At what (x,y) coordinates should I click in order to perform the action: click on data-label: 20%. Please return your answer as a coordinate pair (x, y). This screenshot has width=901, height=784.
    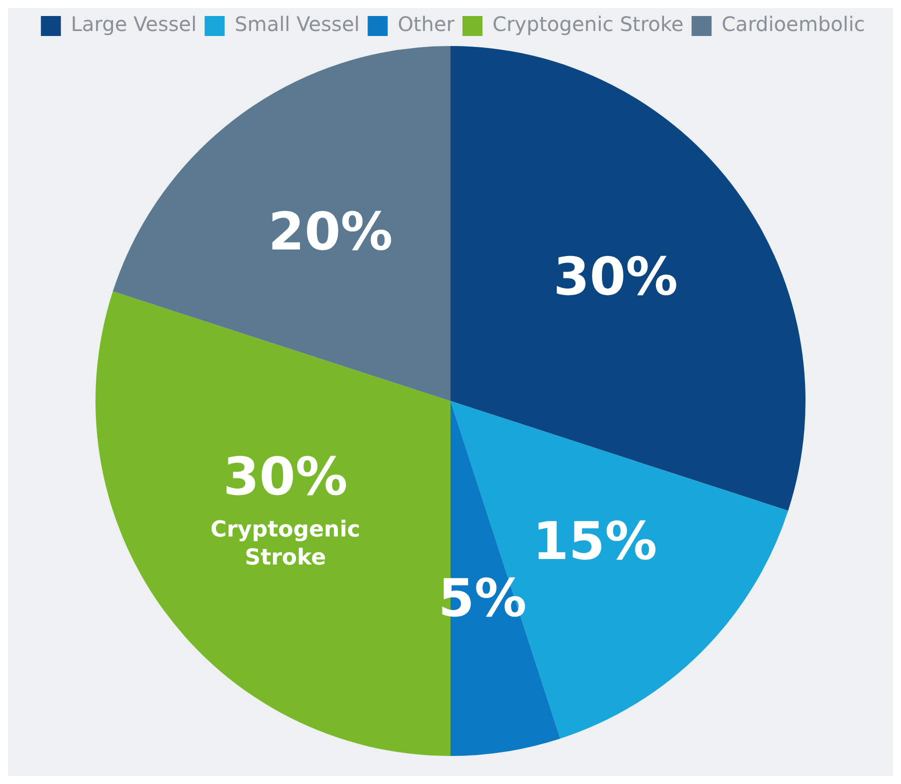
    Looking at the image, I should click on (330, 232).